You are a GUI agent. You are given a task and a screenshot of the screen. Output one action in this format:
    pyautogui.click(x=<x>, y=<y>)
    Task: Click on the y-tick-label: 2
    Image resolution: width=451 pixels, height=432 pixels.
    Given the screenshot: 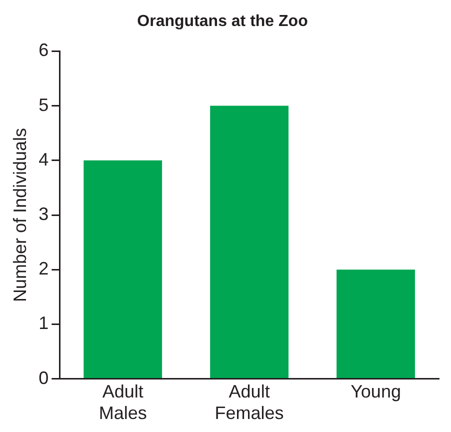 What is the action you would take?
    pyautogui.click(x=43, y=268)
    